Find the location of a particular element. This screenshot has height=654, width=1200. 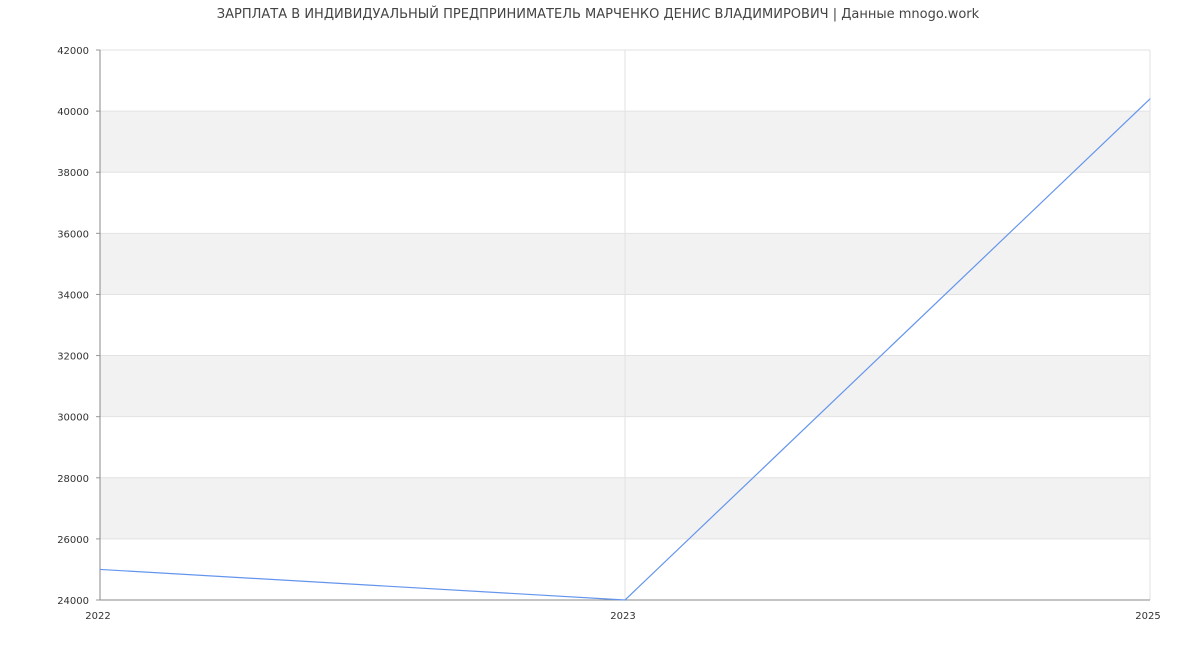

y-tick-label: 38000 is located at coordinates (73, 173).